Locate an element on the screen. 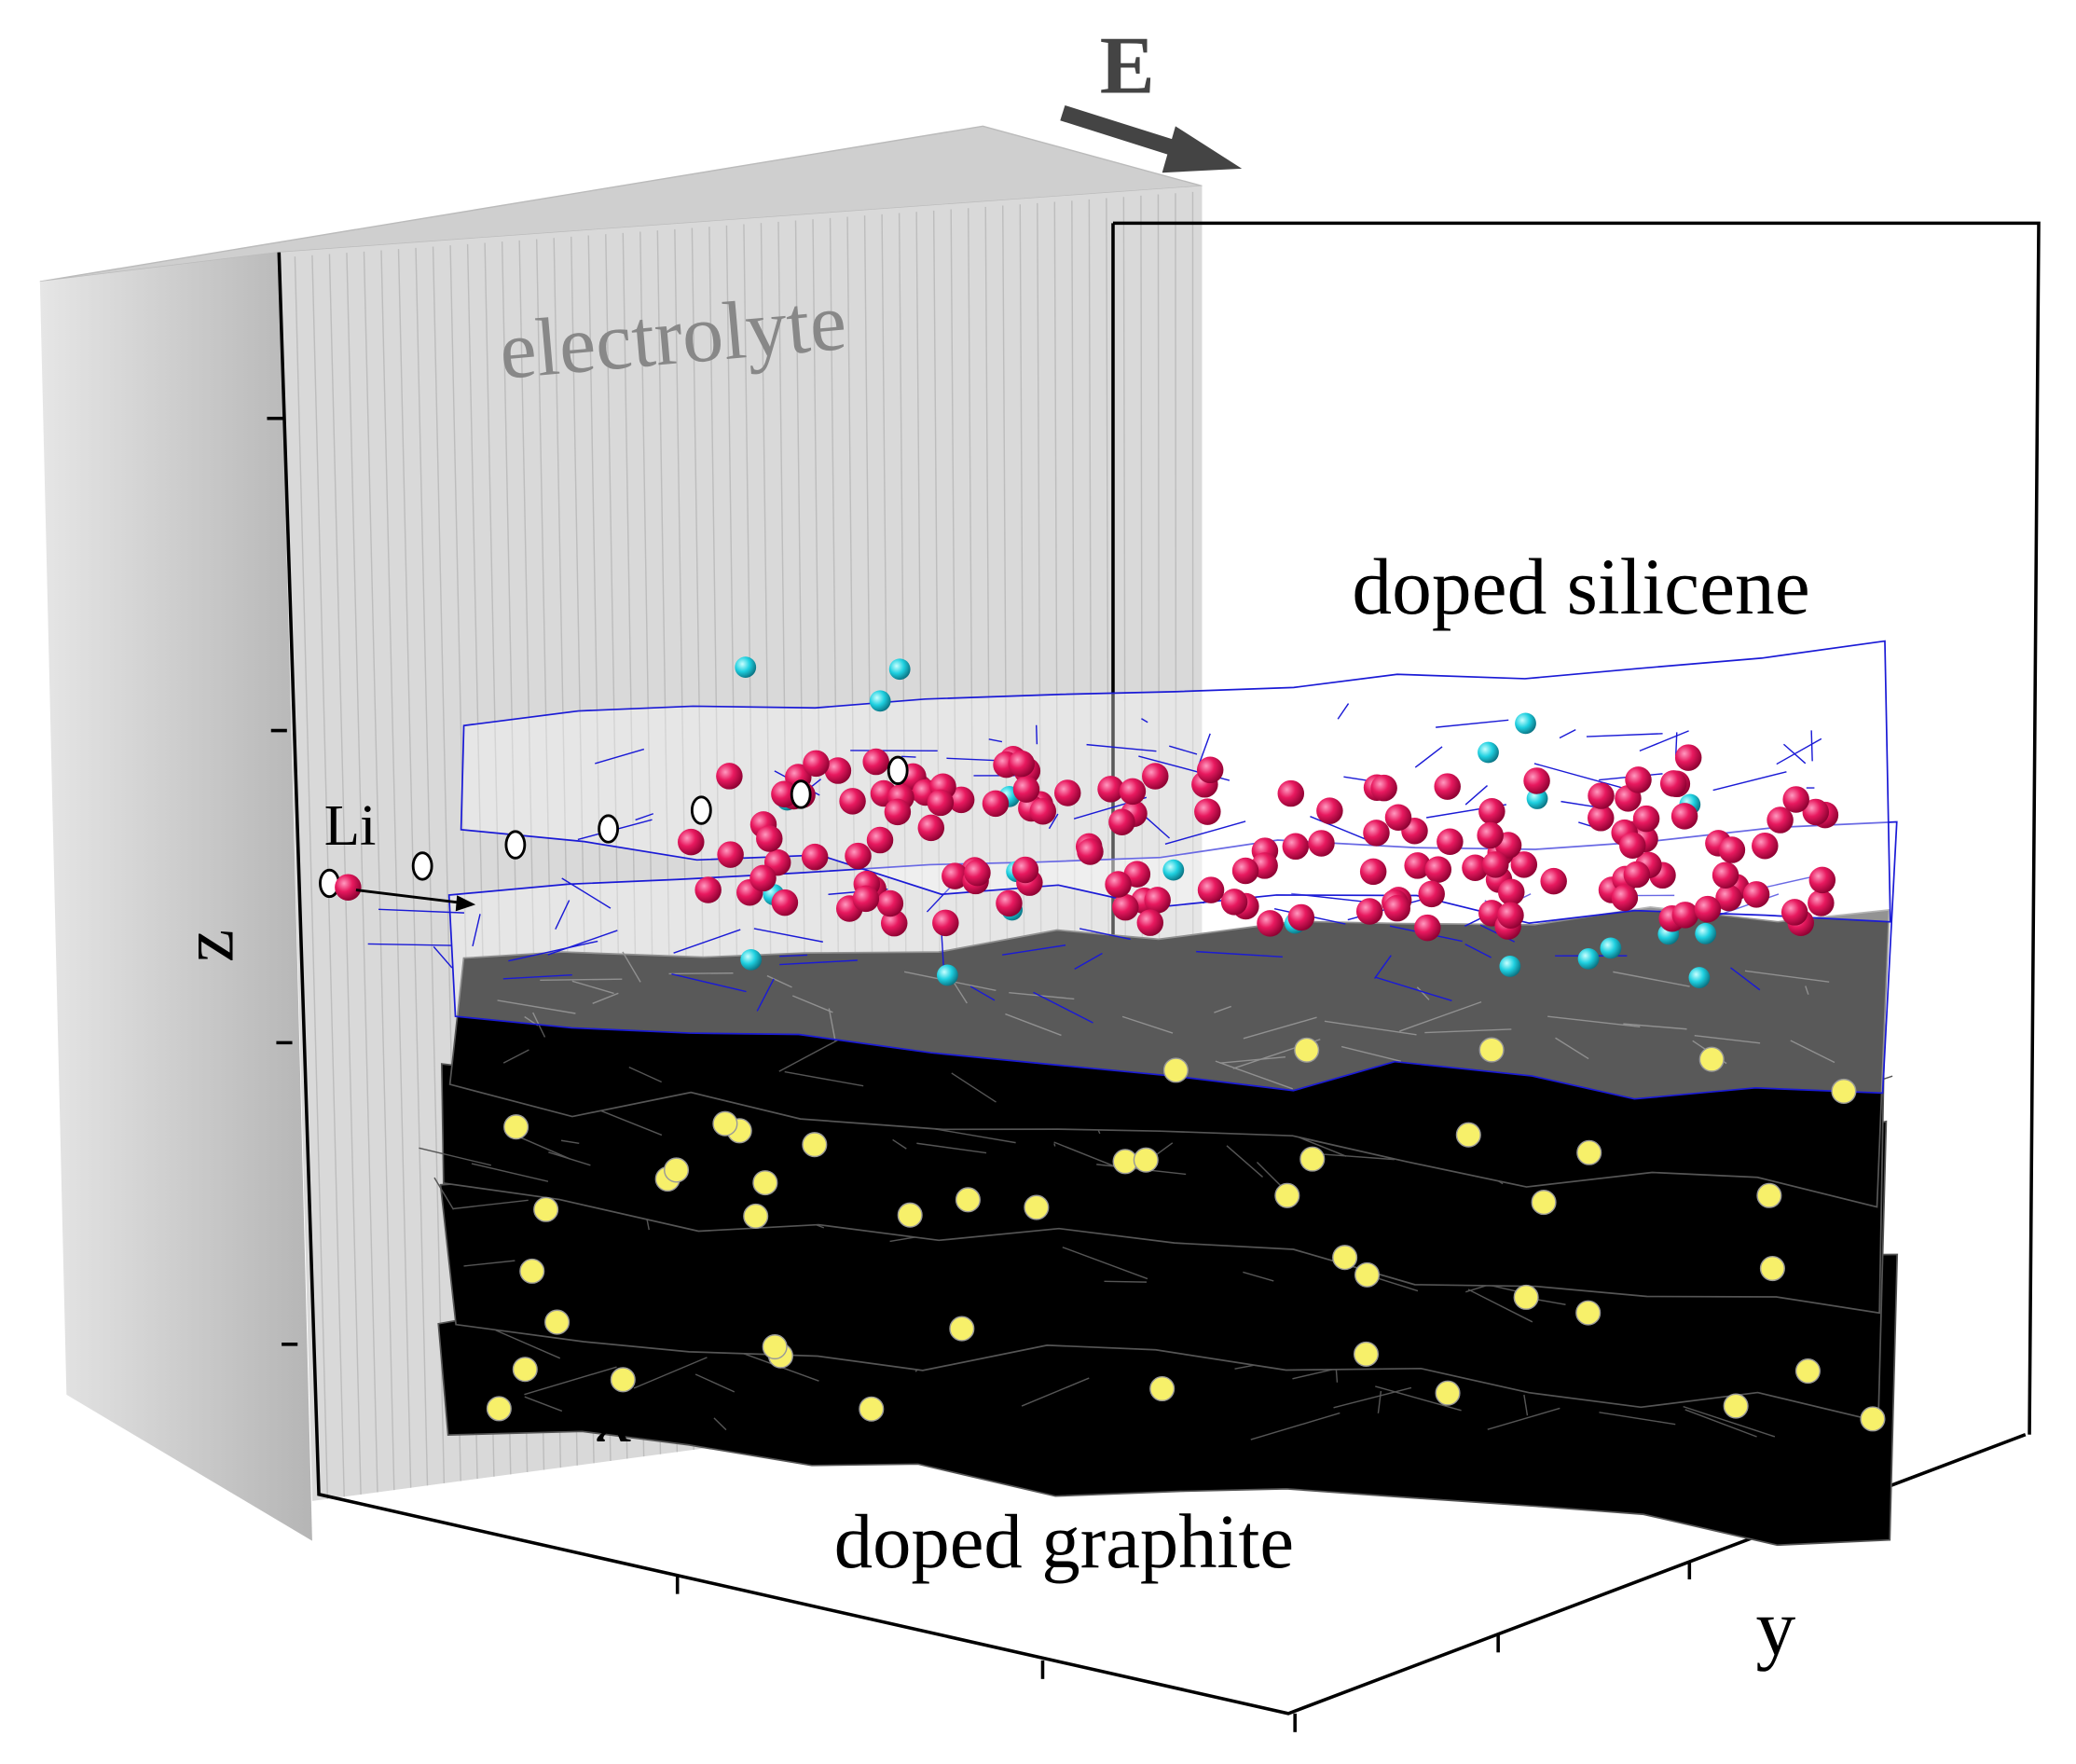 Image resolution: width=2076 pixels, height=1764 pixels. field-label: E is located at coordinates (1127, 66).